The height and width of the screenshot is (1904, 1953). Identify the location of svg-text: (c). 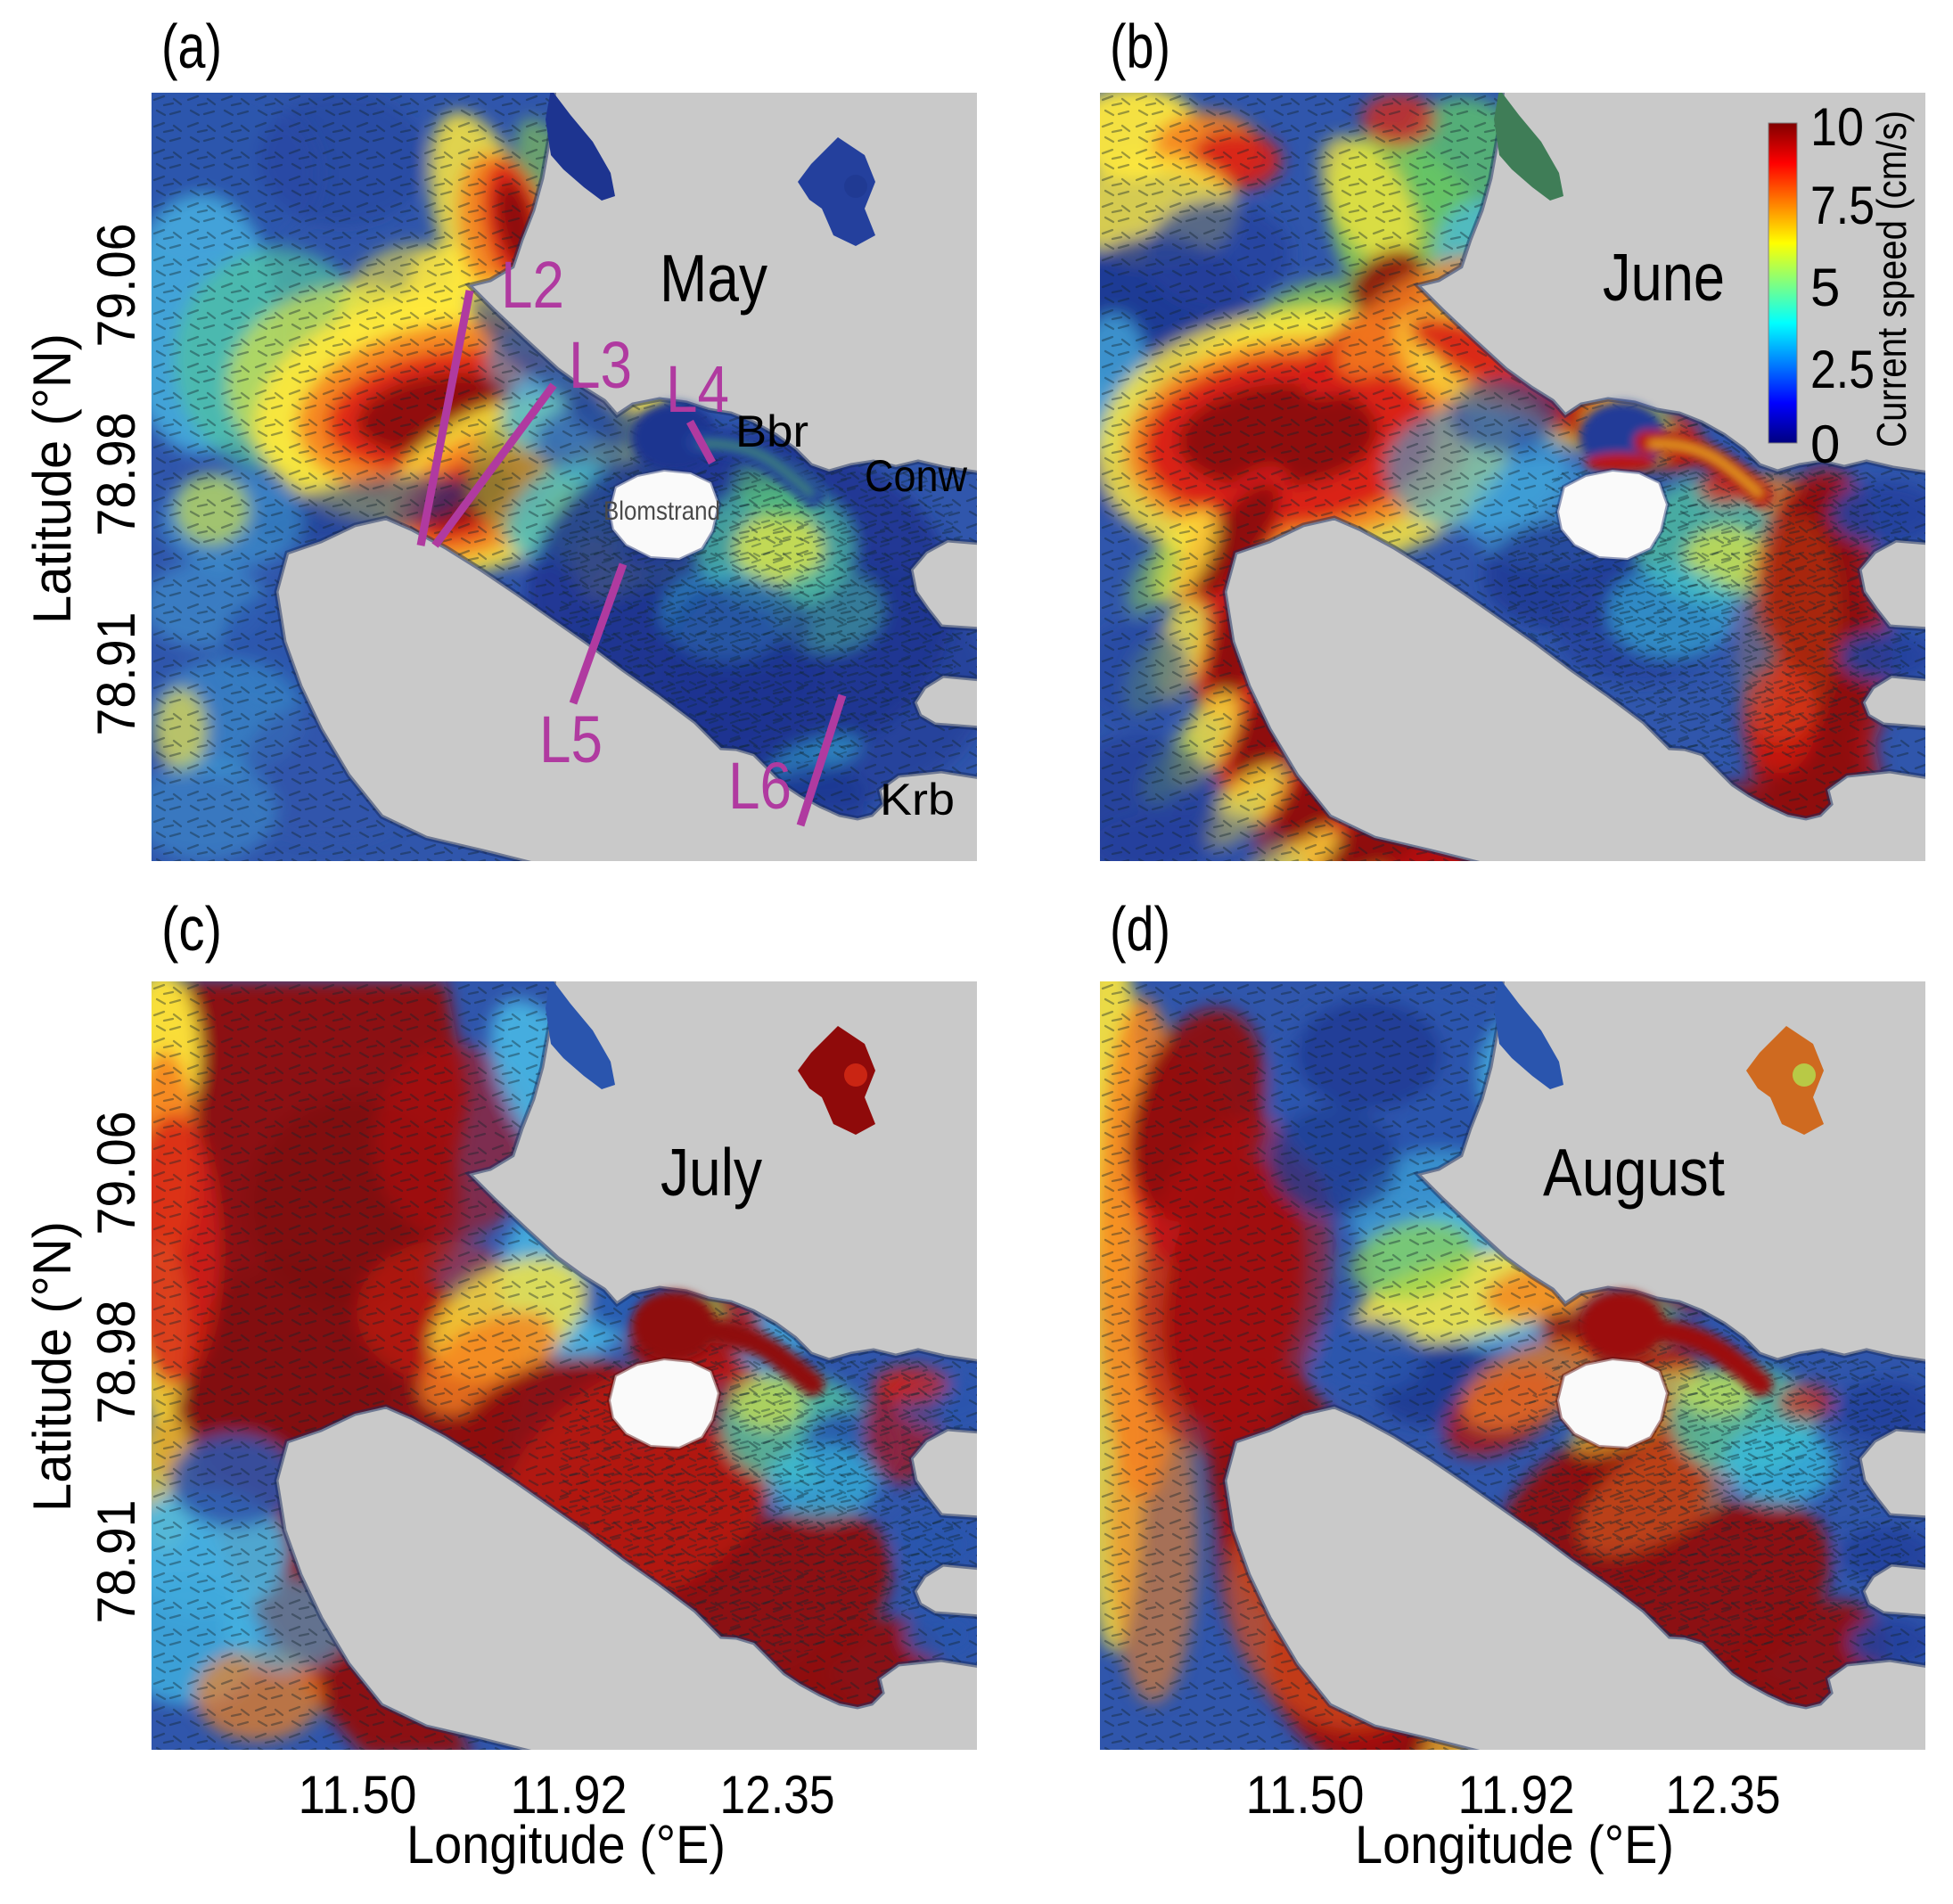
(191, 929).